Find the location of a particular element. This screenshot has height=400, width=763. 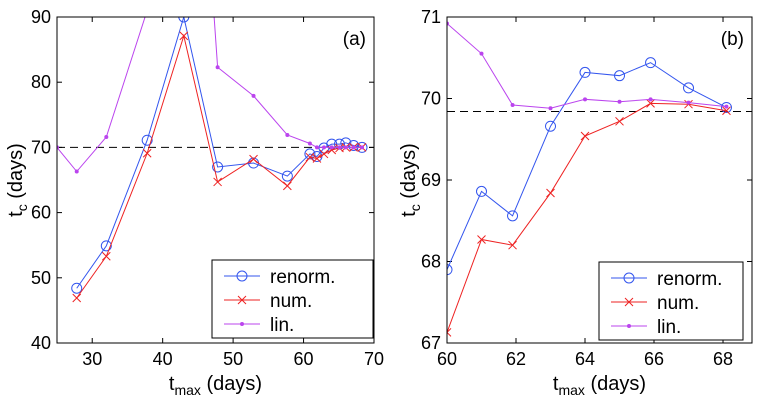

x-tick-label: 50 is located at coordinates (233, 359).